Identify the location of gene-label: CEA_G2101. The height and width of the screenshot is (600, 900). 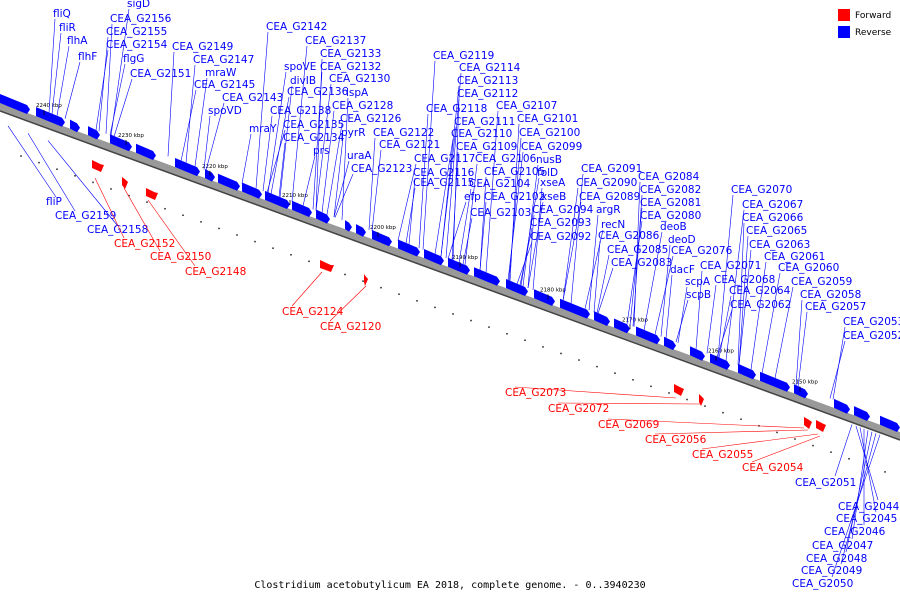
(547, 119).